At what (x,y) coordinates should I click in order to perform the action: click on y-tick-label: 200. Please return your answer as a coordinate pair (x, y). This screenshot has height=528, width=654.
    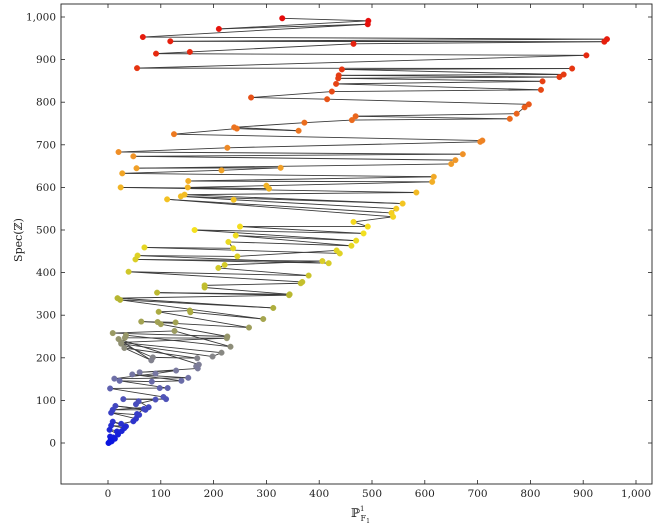
    Looking at the image, I should click on (46, 358).